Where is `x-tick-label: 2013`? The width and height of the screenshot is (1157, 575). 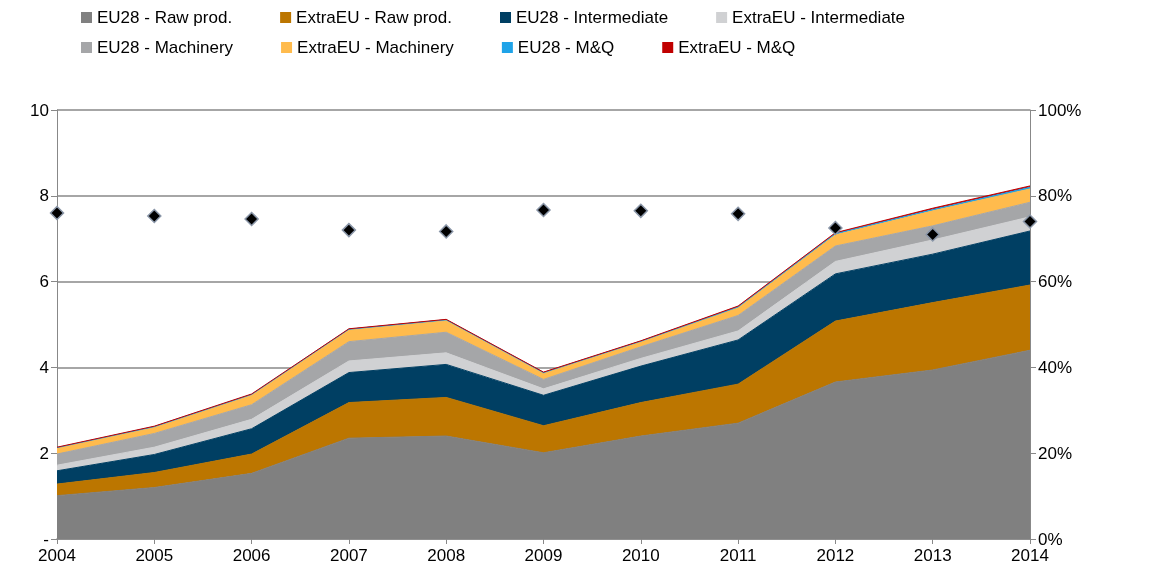
x-tick-label: 2013 is located at coordinates (932, 555).